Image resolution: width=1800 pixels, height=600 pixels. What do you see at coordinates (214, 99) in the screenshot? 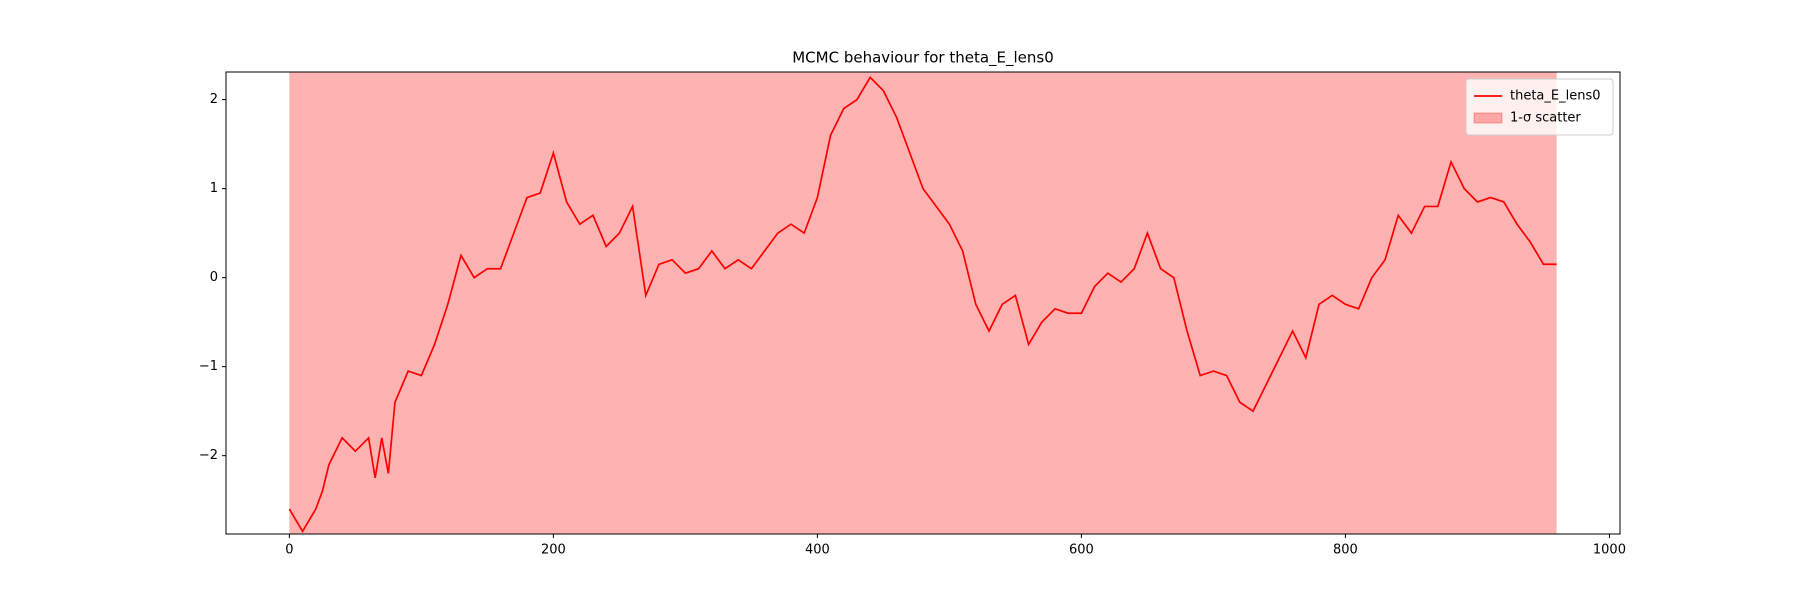
I see `y-tick-label: 2` at bounding box center [214, 99].